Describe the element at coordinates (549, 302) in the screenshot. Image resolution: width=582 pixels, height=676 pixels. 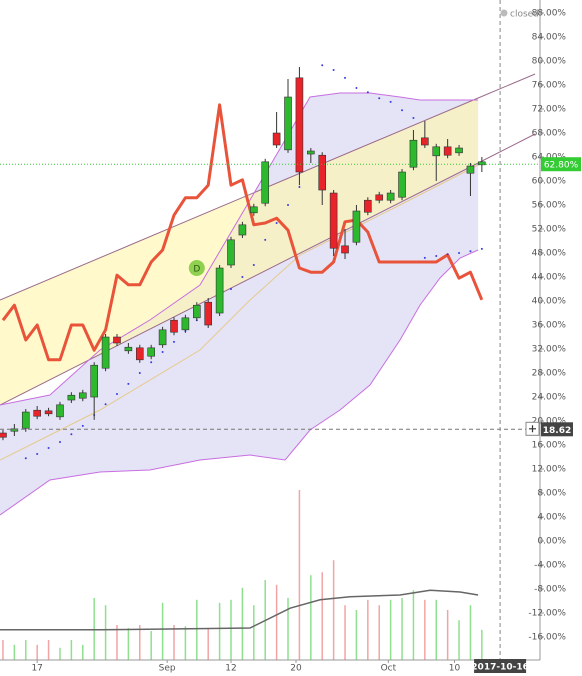
I see `y-tick-label: 40.00%` at that location.